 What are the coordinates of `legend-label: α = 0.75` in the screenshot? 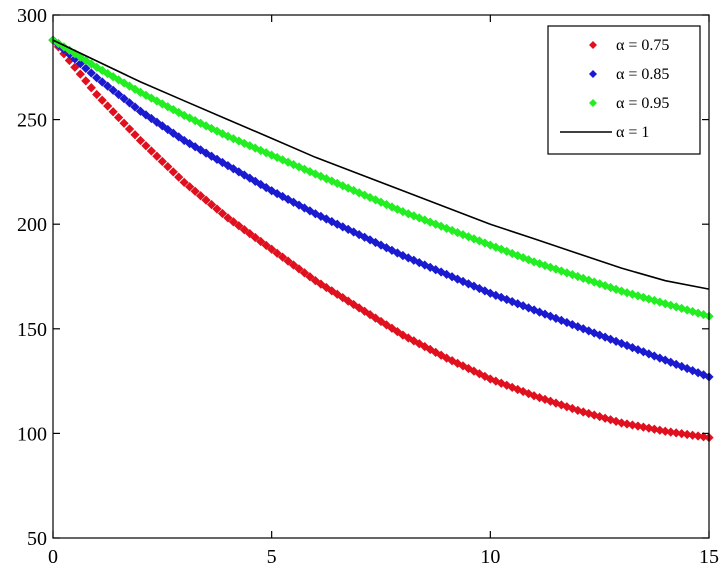 It's located at (642, 45).